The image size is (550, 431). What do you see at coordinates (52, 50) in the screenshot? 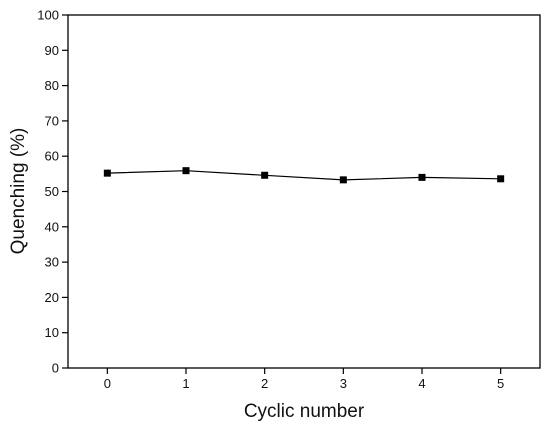
I see `y-tick-label: 90` at bounding box center [52, 50].